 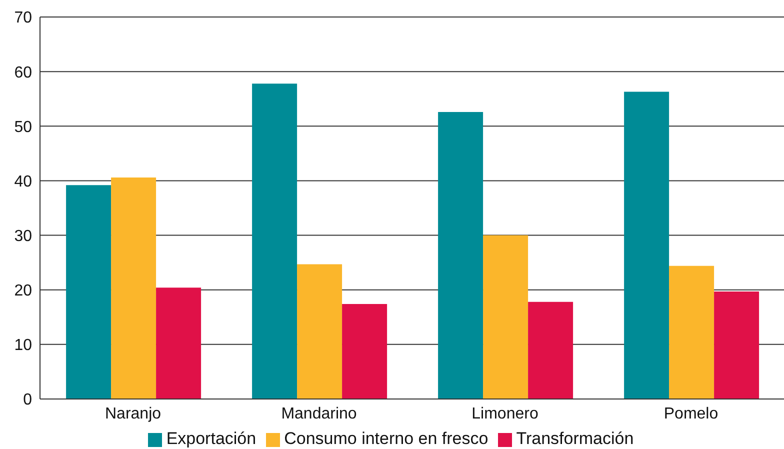 What do you see at coordinates (386, 438) in the screenshot?
I see `legend-label: Consumo interno en fresco` at bounding box center [386, 438].